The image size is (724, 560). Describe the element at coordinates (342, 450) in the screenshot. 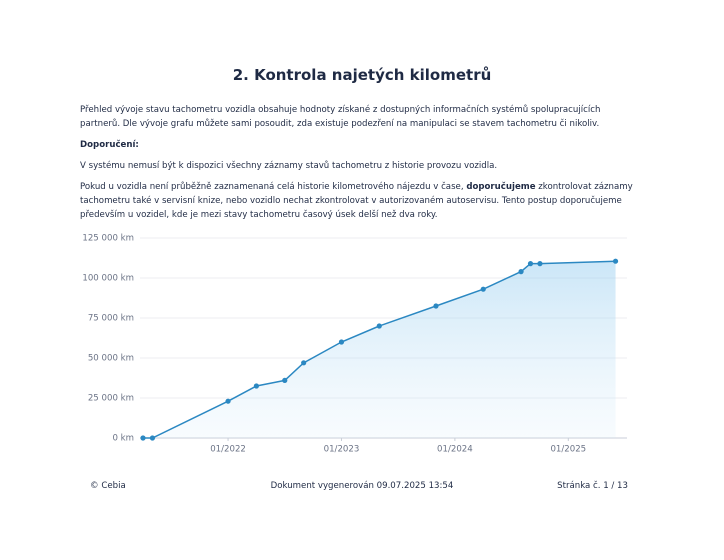

I see `x-tick-label: 01/2023` at that location.